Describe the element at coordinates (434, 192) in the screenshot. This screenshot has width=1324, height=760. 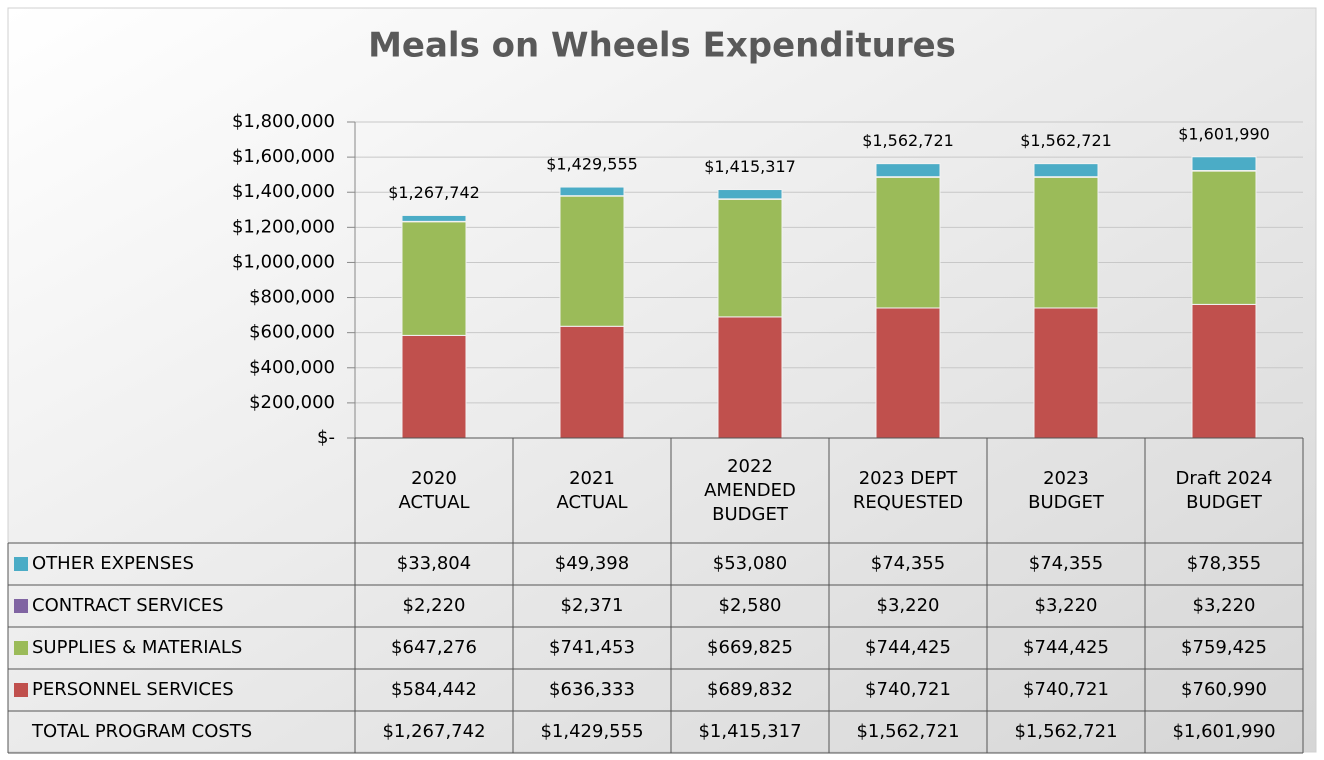
I see `total-label: $1,267,742` at that location.